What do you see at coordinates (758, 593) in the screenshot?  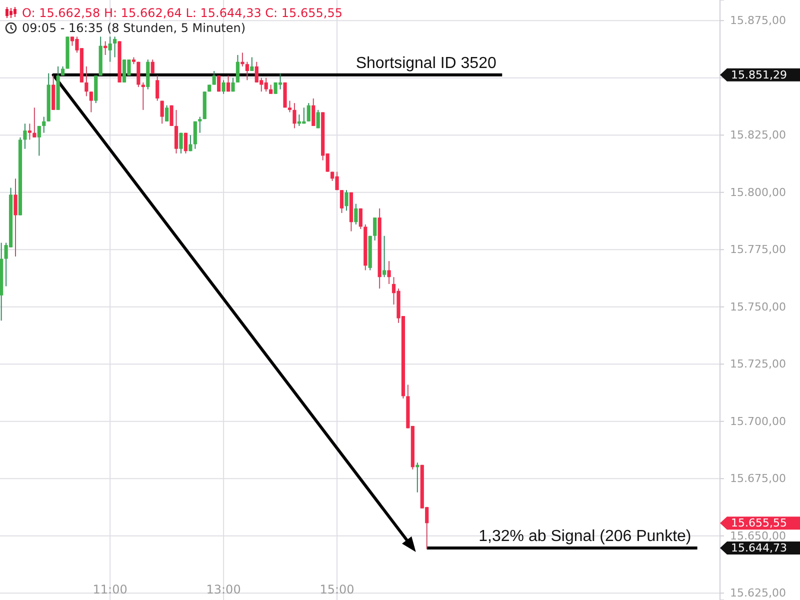 I see `y-tick-label: 15.625,00` at bounding box center [758, 593].